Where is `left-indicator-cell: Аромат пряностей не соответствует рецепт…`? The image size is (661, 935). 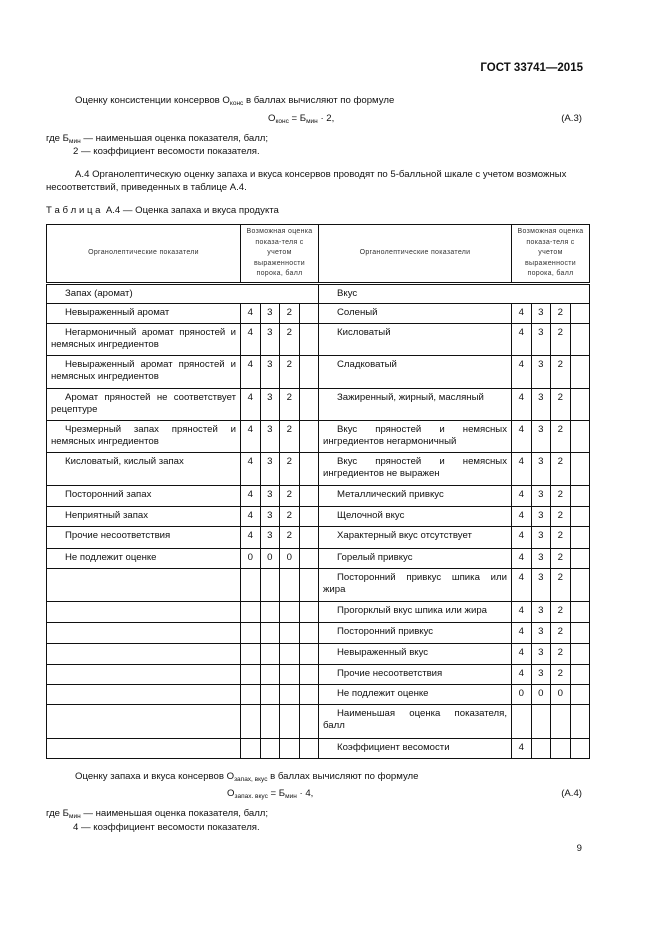
left-indicator-cell: Аромат пряностей не соответствует рецепт… is located at coordinates (143, 404).